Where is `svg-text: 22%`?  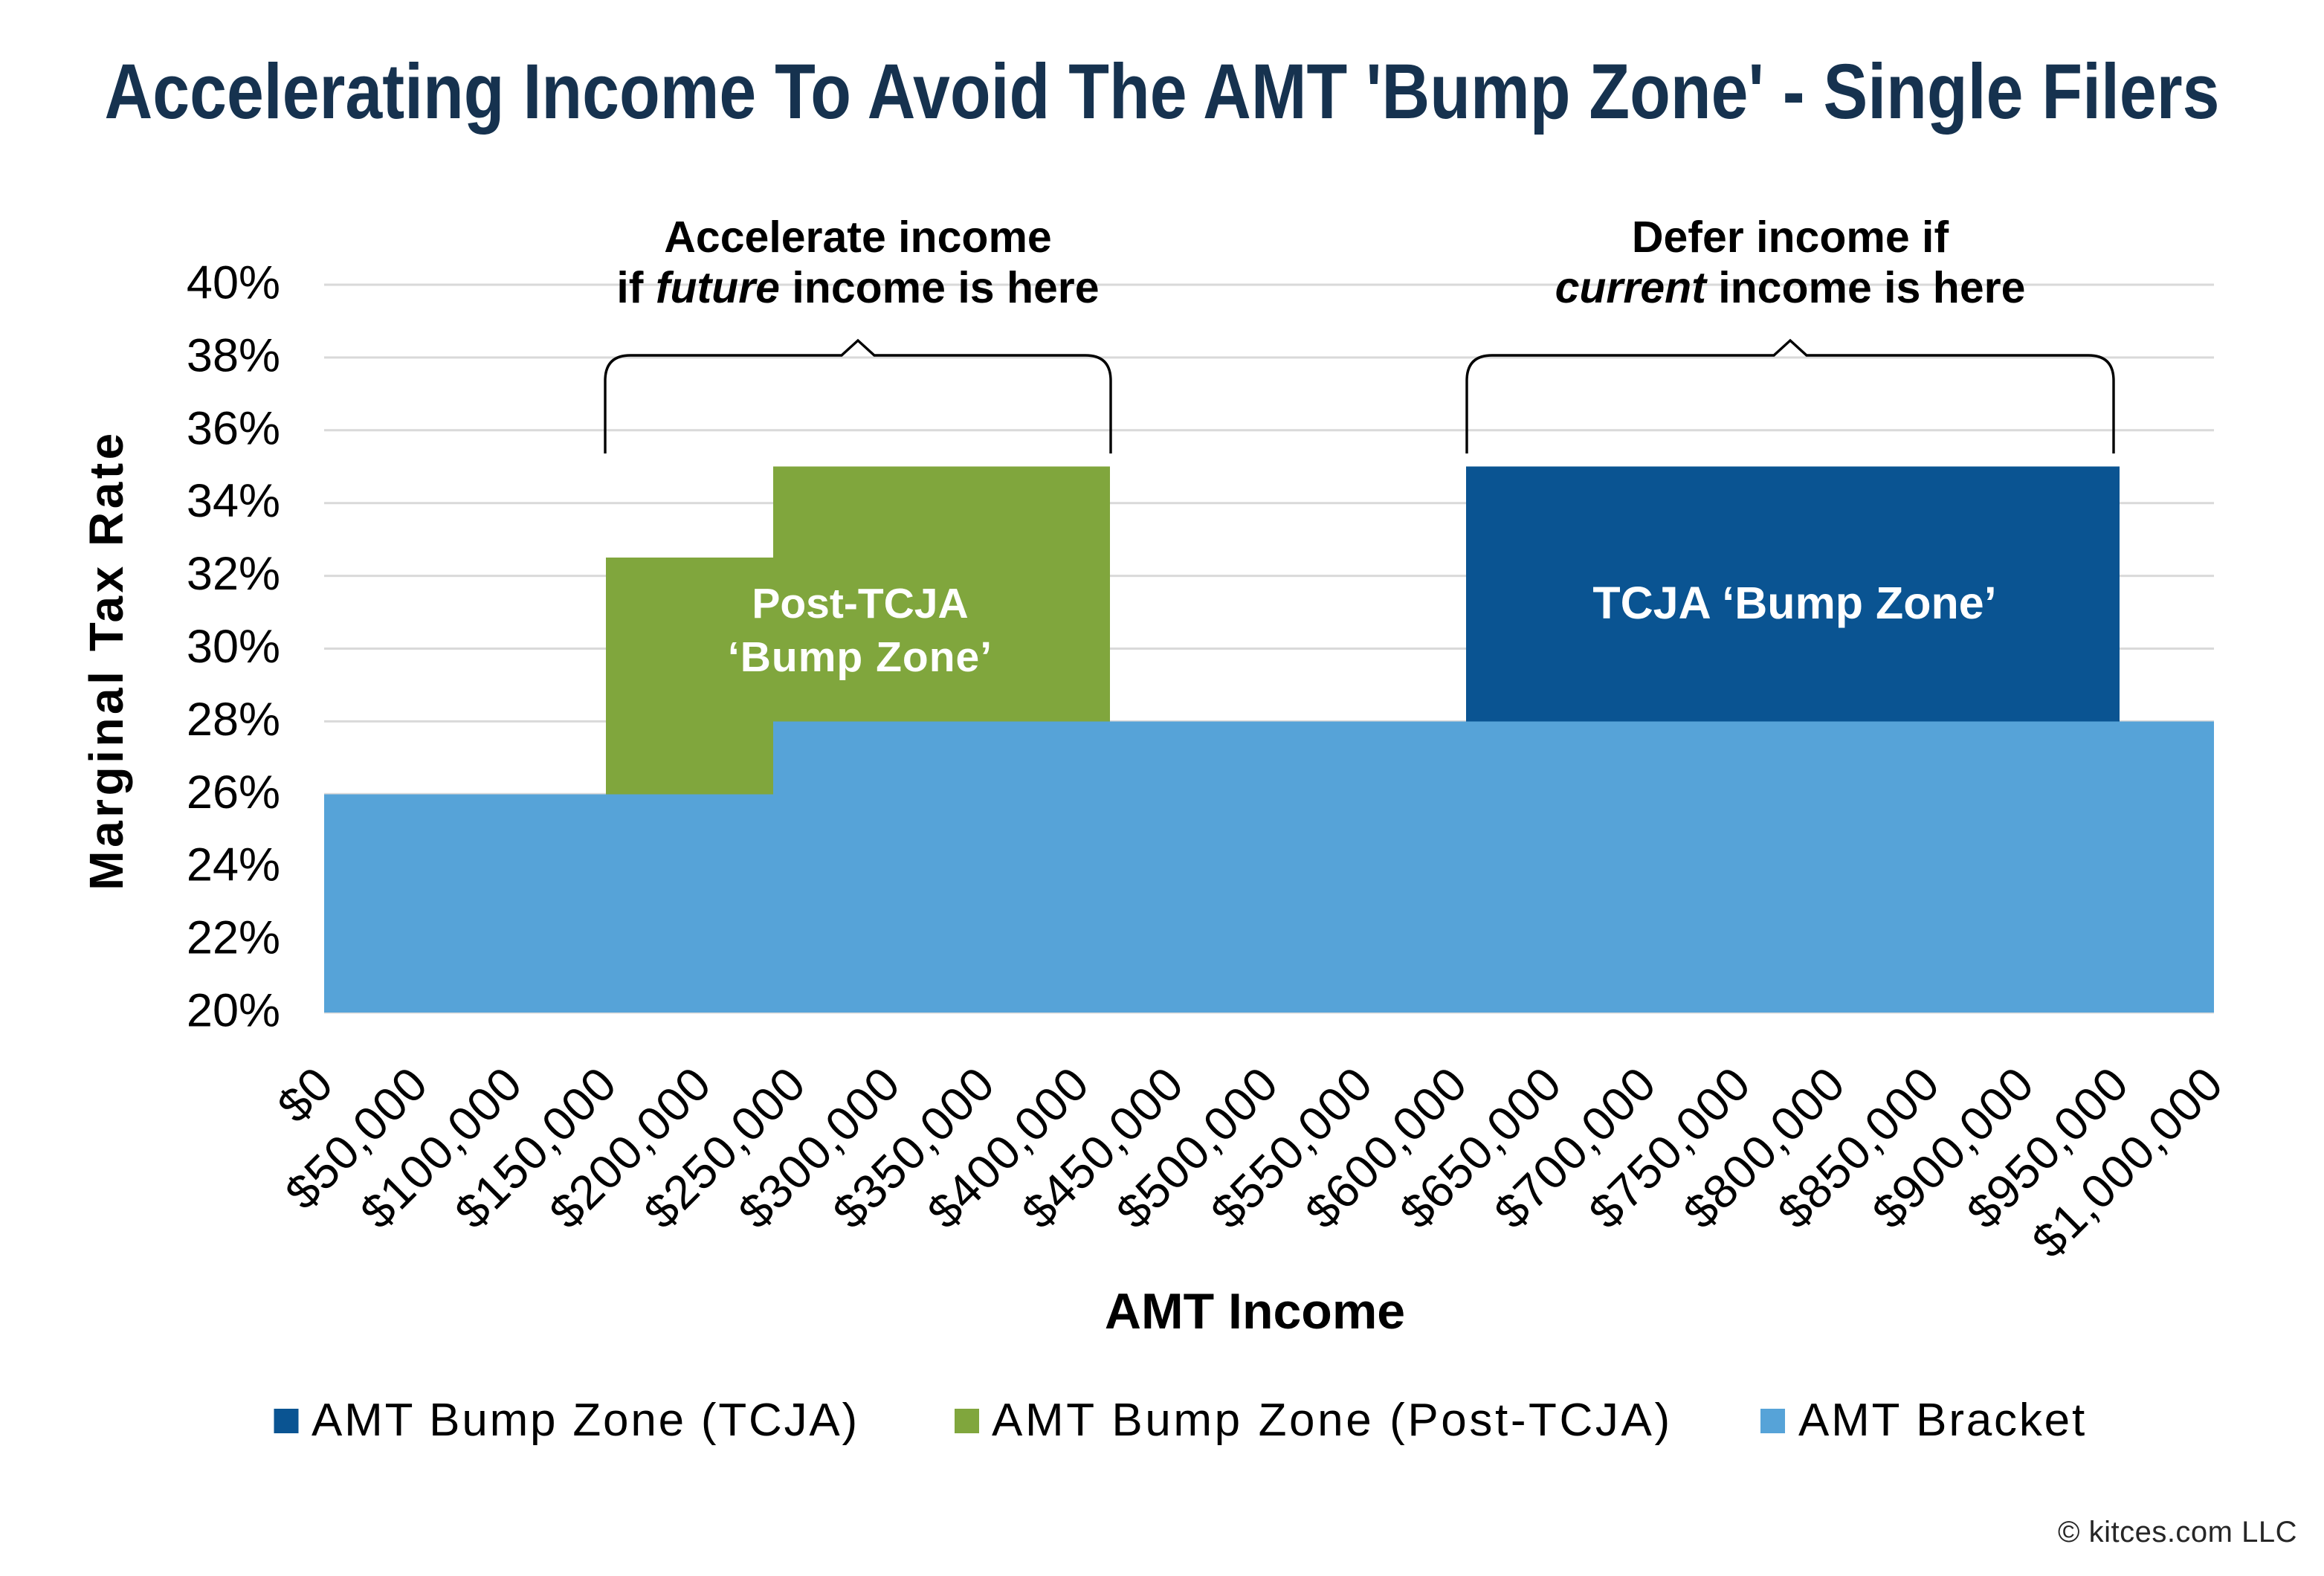
svg-text: 22% is located at coordinates (233, 938).